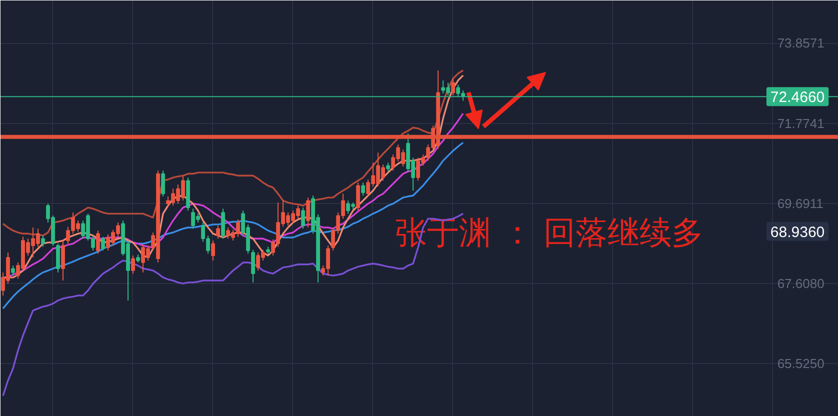 This screenshot has height=416, width=838. Describe the element at coordinates (797, 97) in the screenshot. I see `ref-line-label: 72.4660` at that location.